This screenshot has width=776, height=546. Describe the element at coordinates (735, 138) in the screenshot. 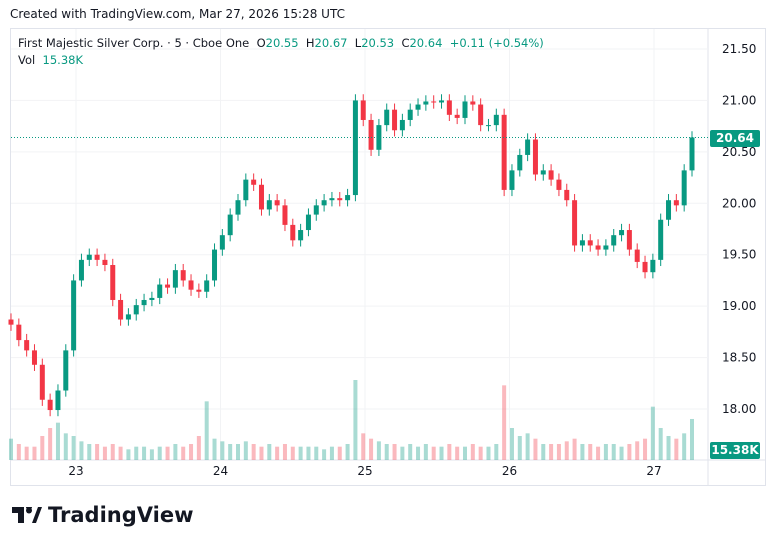

I see `last-price-tag: 20.64` at that location.